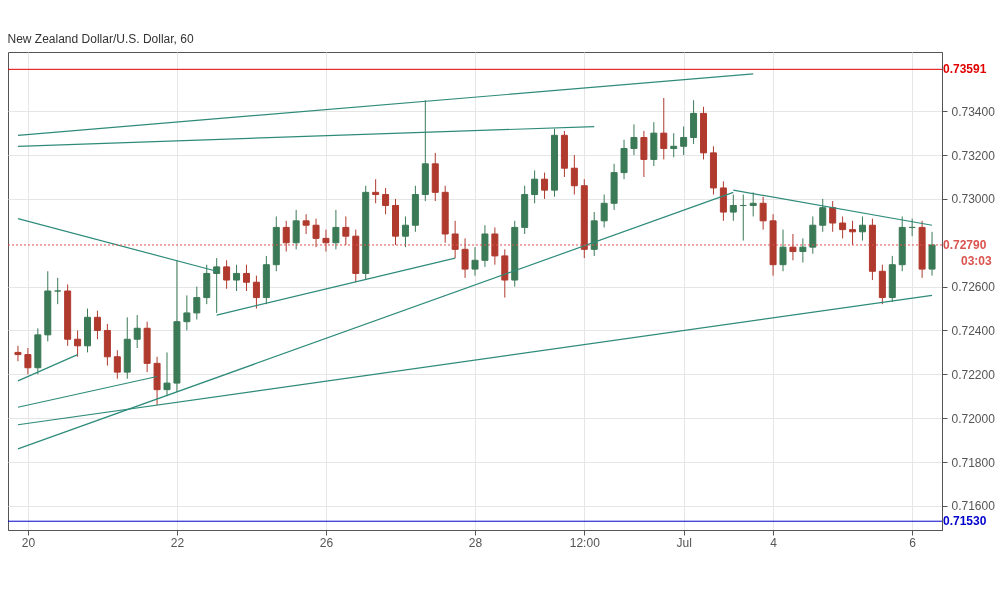 The width and height of the screenshot is (1002, 595). I want to click on y-tick-label: 0.72200, so click(973, 374).